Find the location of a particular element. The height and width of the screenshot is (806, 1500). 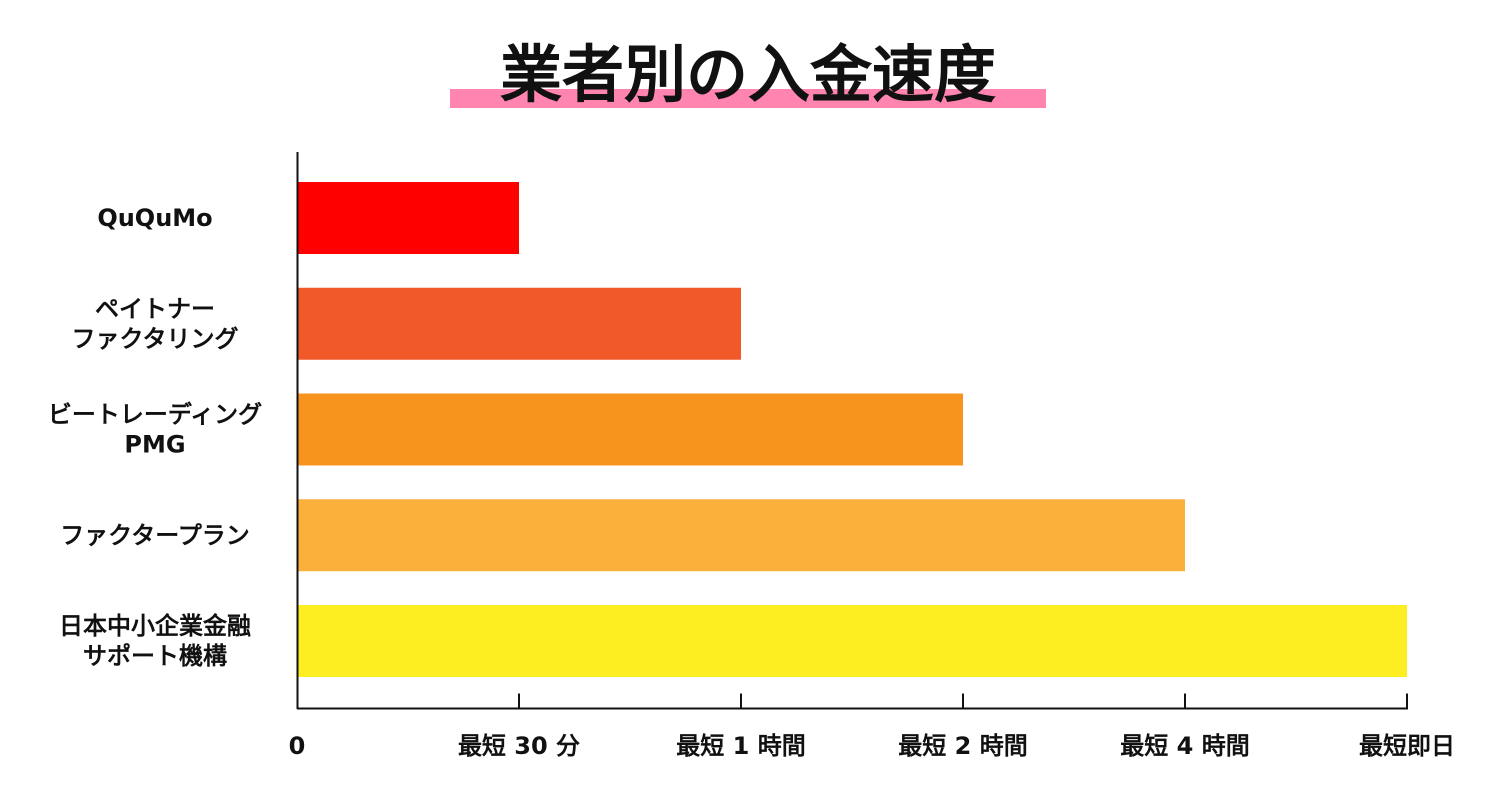

category-label-2: ペイトナーファクタリング is located at coordinates (154, 324).